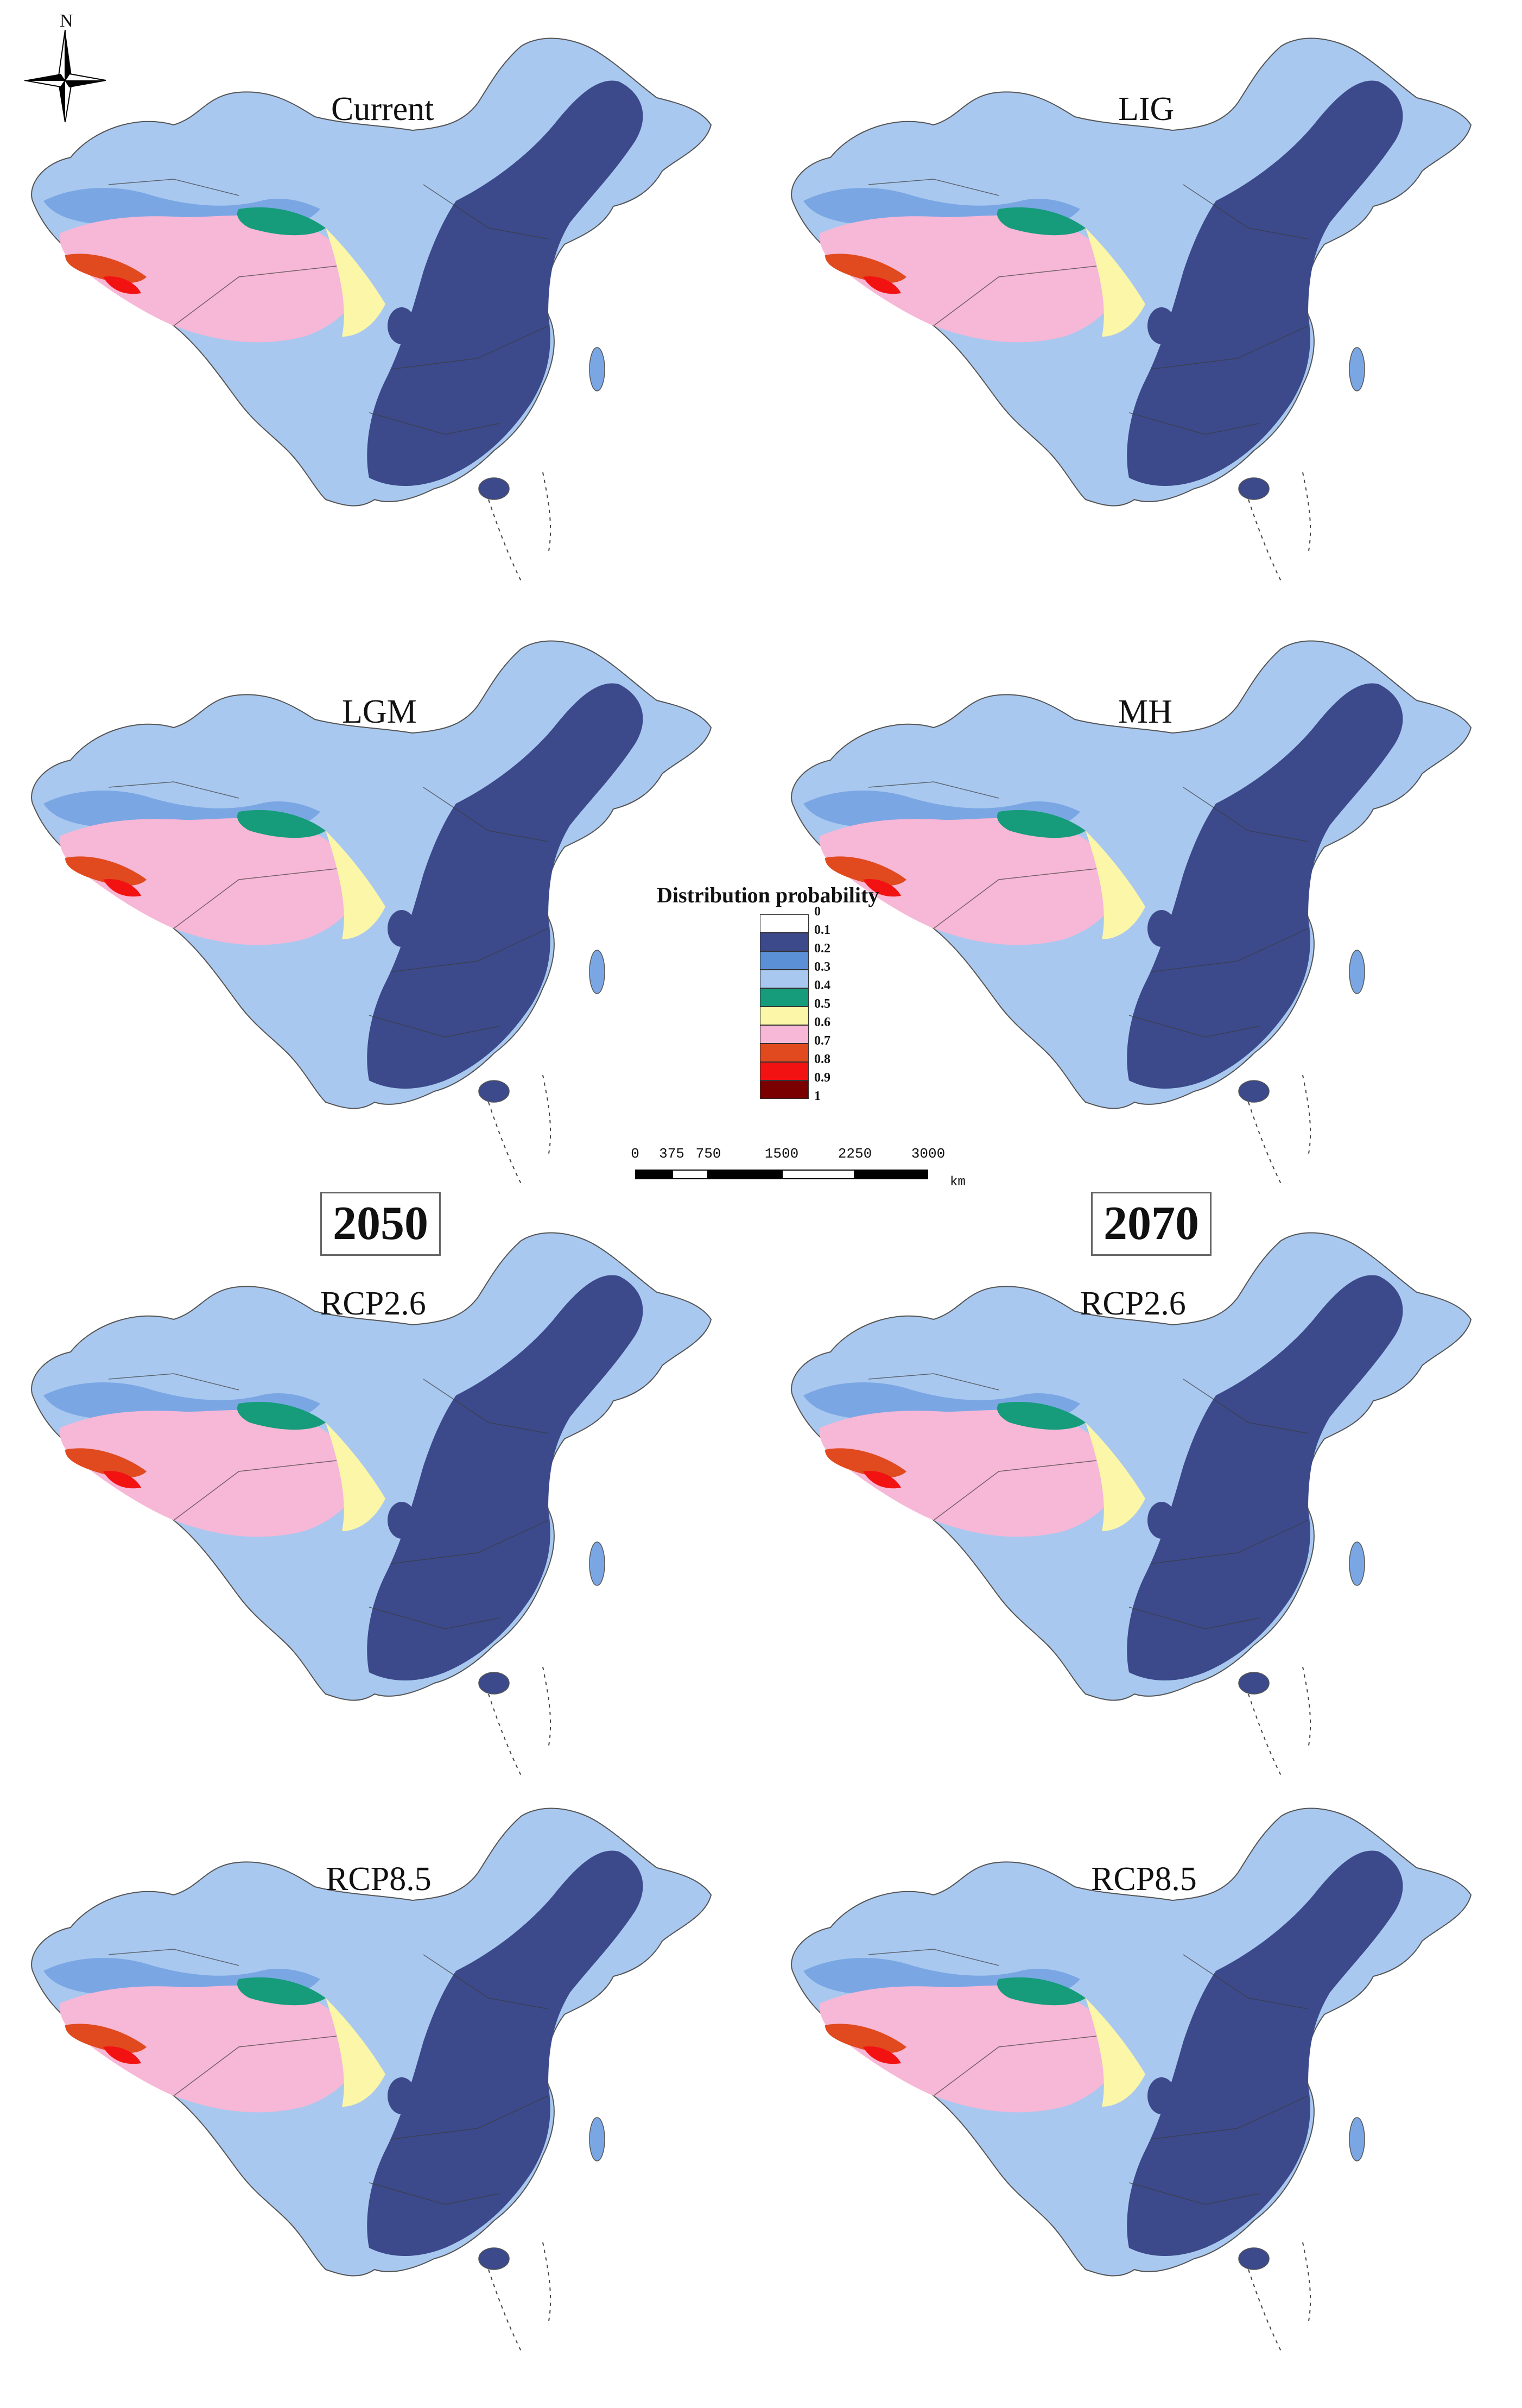  Describe the element at coordinates (768, 895) in the screenshot. I see `legend-title: Distribution probability` at that location.